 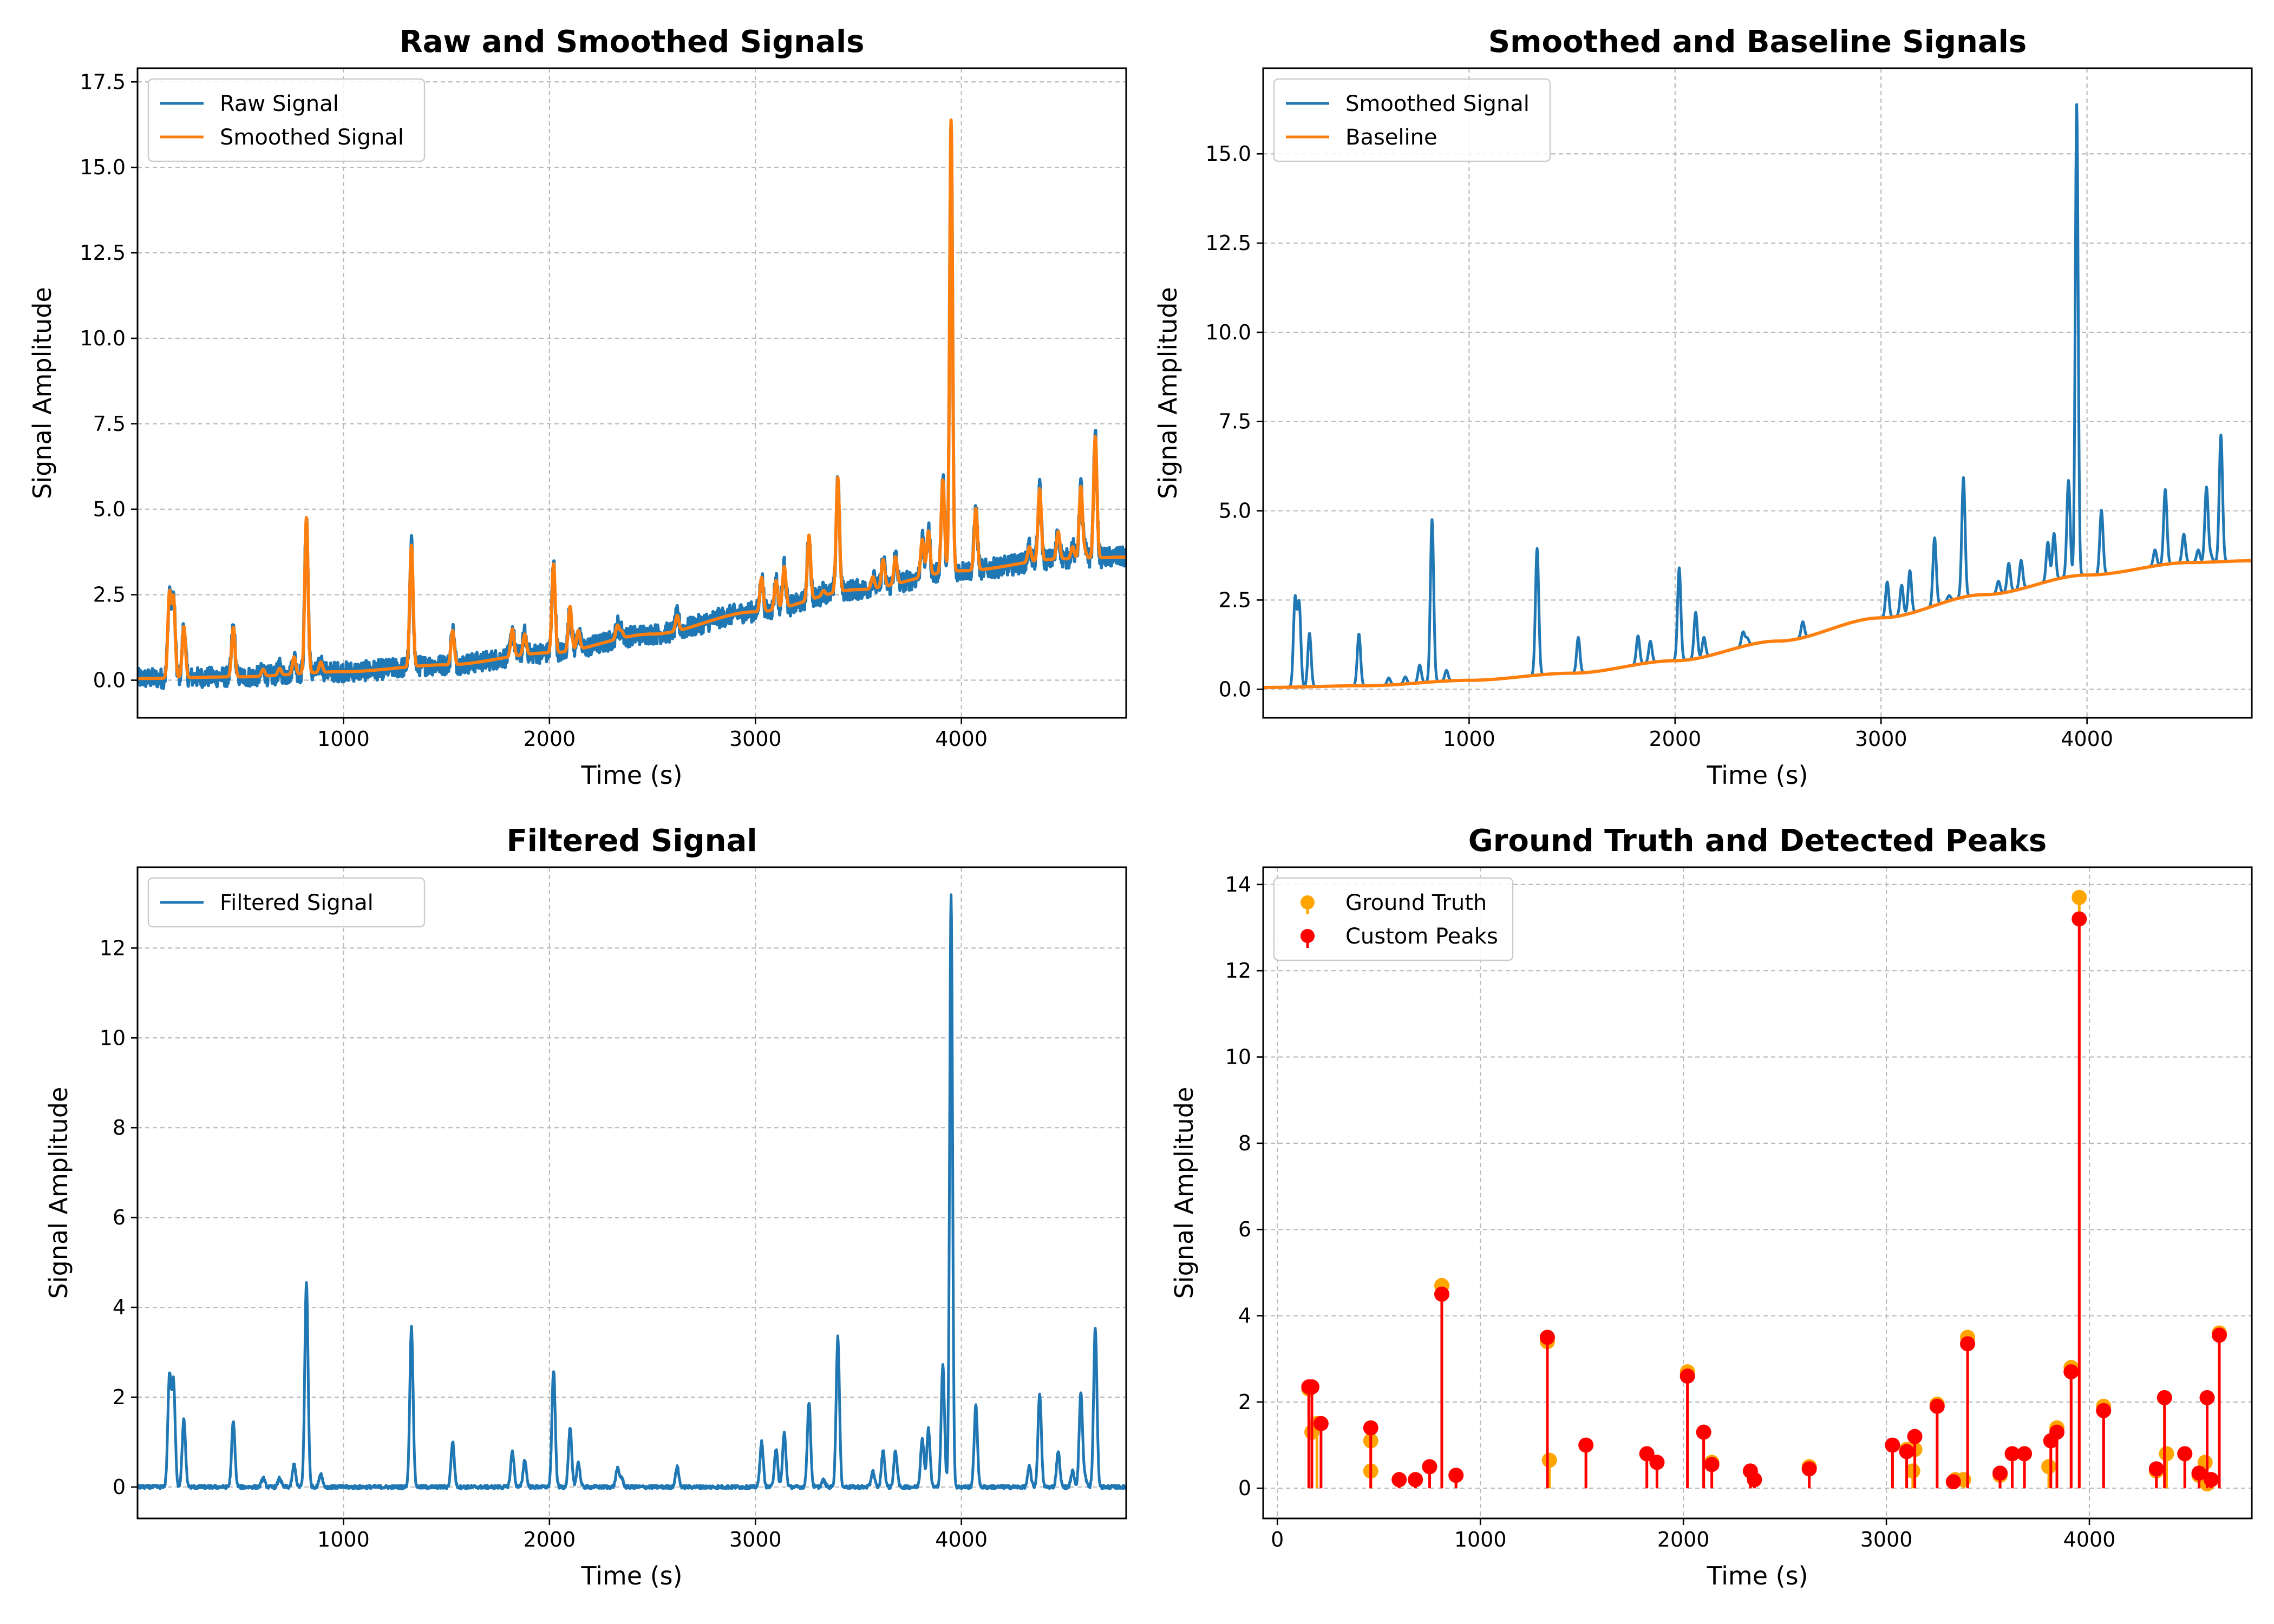 I want to click on legend-item: Raw Signal, so click(x=250, y=103).